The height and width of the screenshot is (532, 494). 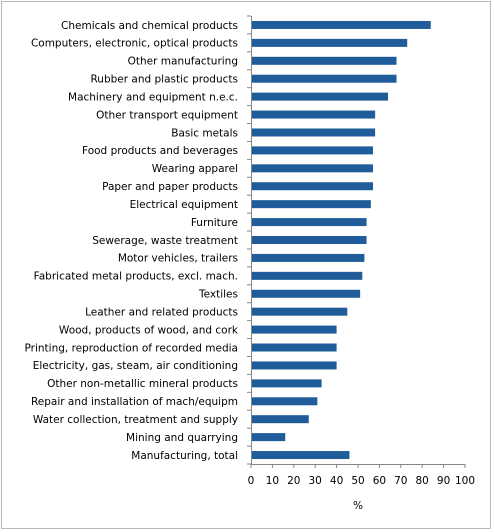 What do you see at coordinates (184, 456) in the screenshot?
I see `category-label: Manufacturing, total` at bounding box center [184, 456].